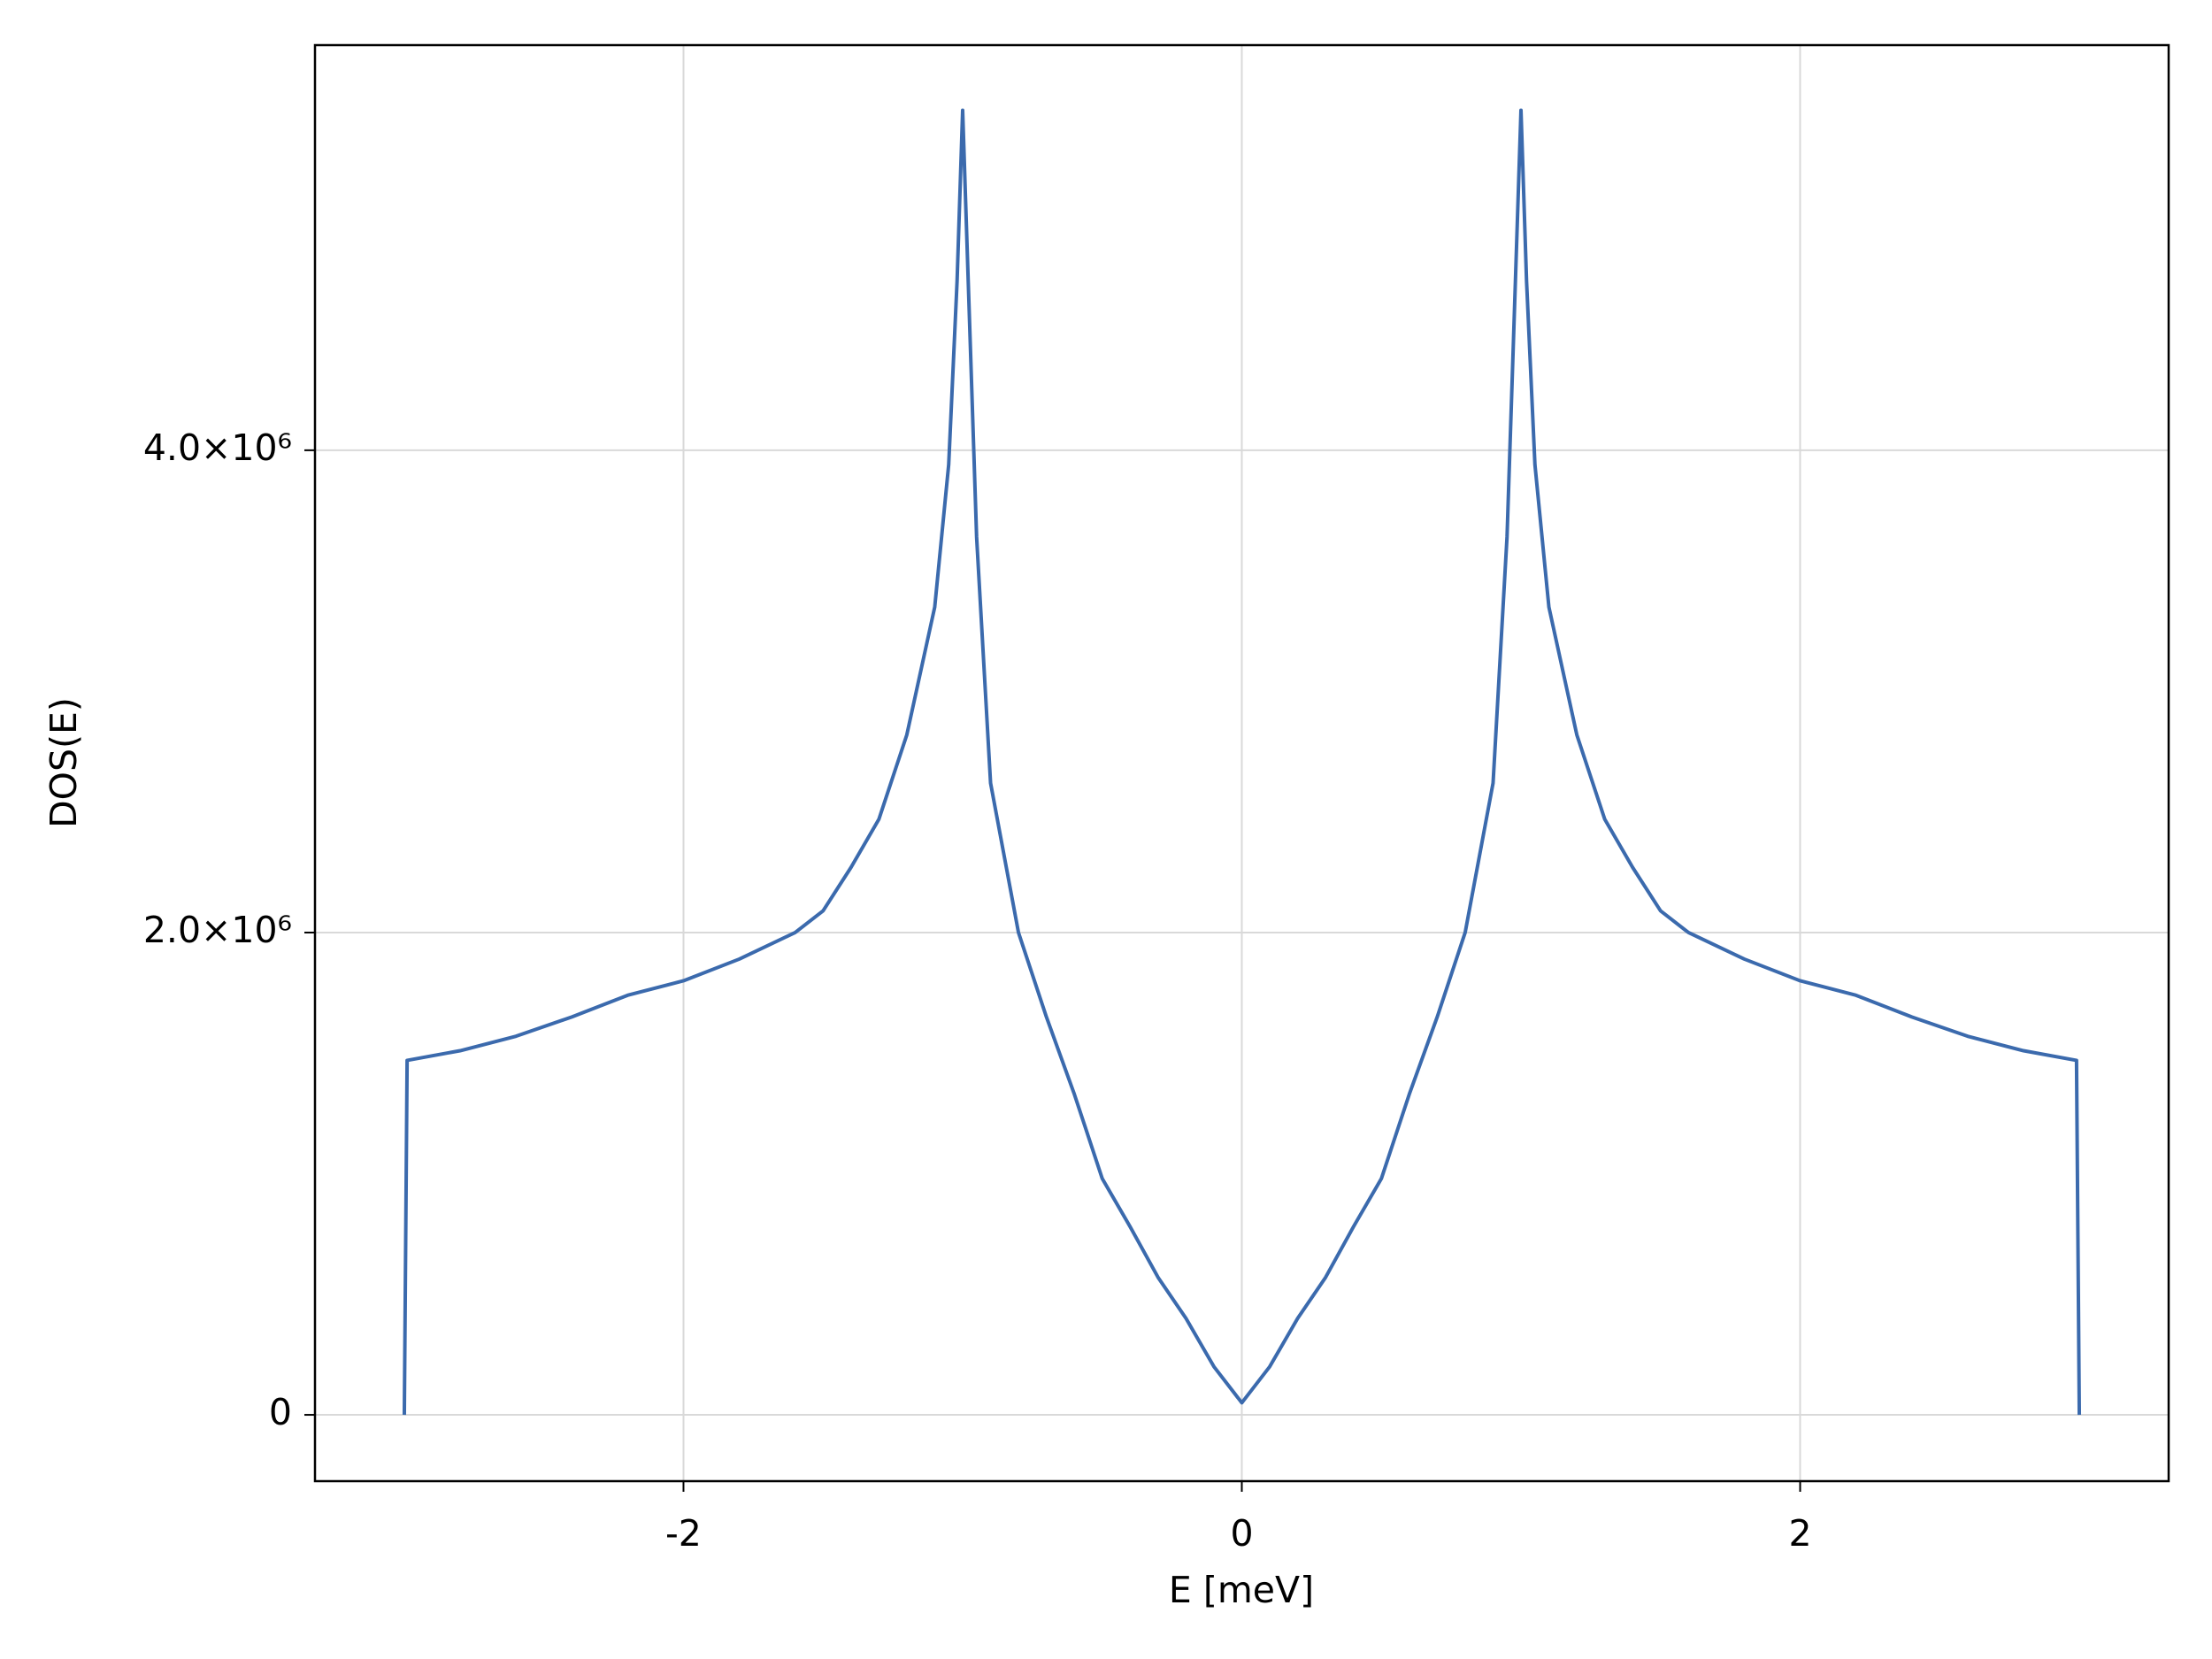 The image size is (2212, 1659). I want to click on y-axis-label: DOS(E), so click(64, 763).